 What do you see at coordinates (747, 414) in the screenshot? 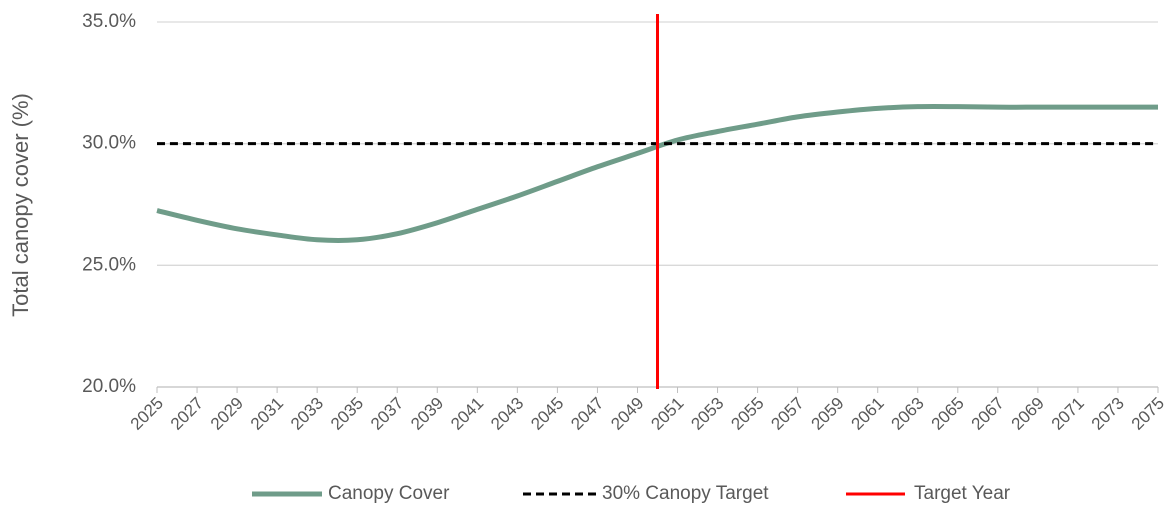
I see `x-tick-label: 2055` at bounding box center [747, 414].